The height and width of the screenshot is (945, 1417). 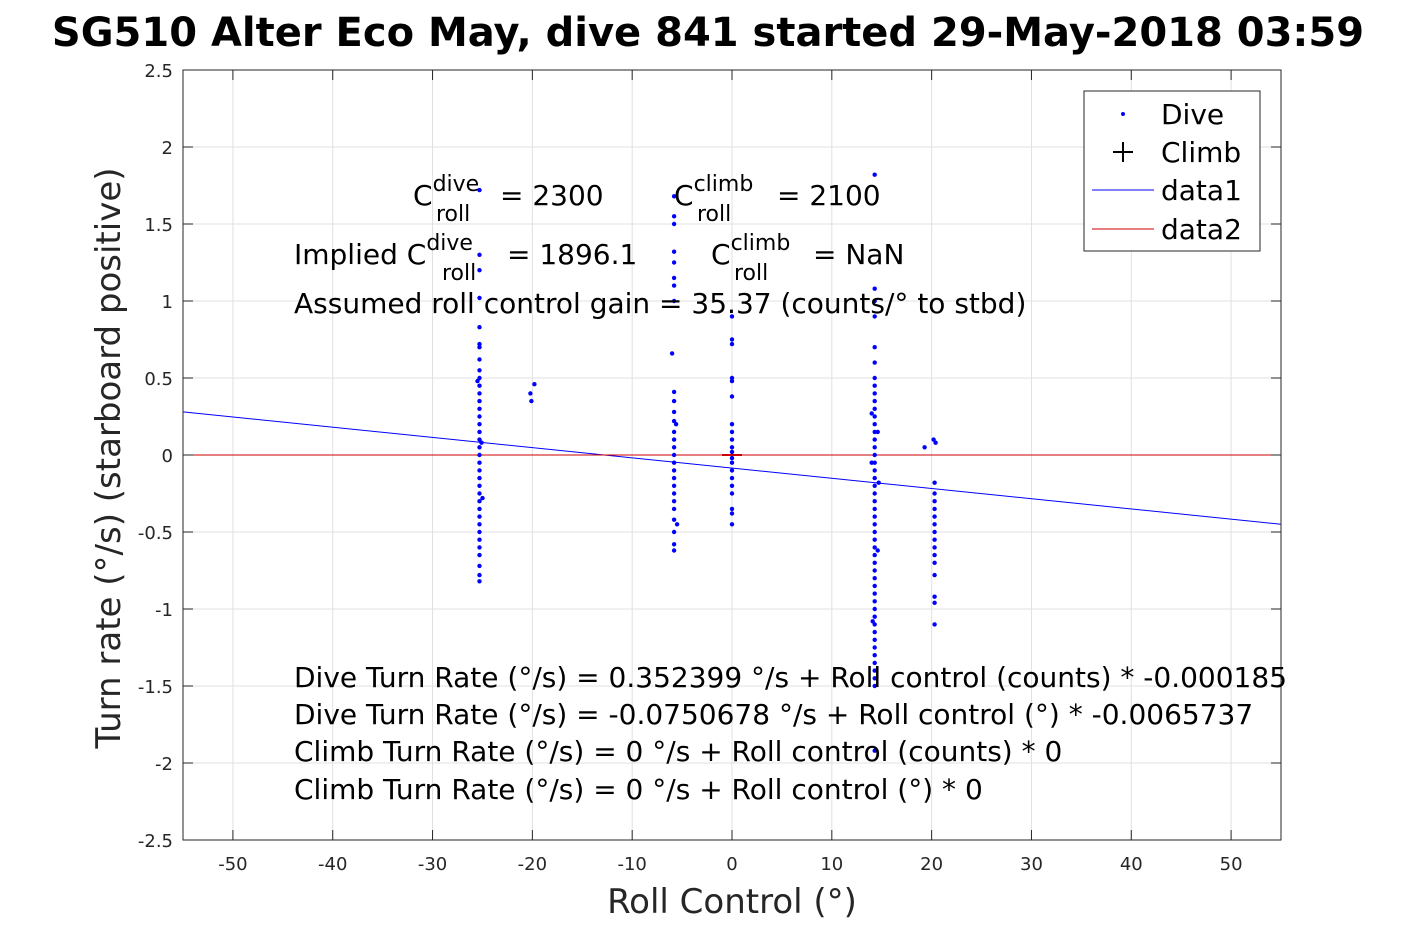 I want to click on legend-data1-label: data1, so click(x=1201, y=190).